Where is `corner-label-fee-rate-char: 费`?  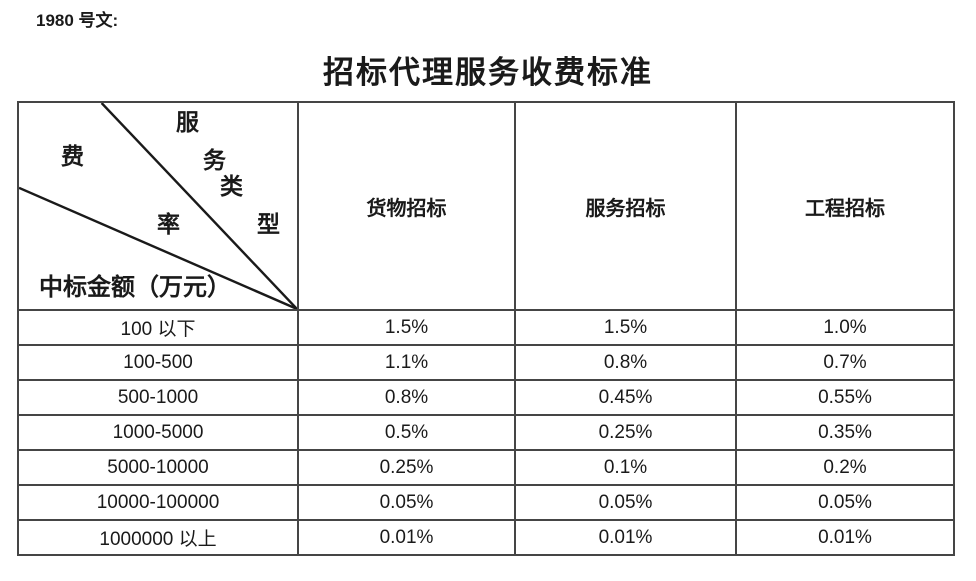 corner-label-fee-rate-char: 费 is located at coordinates (72, 156).